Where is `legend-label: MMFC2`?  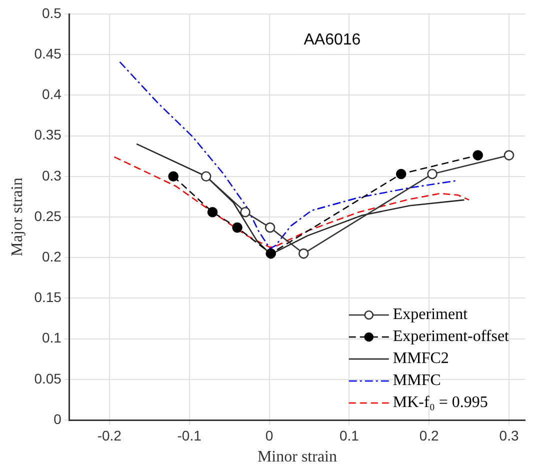 legend-label: MMFC2 is located at coordinates (420, 359).